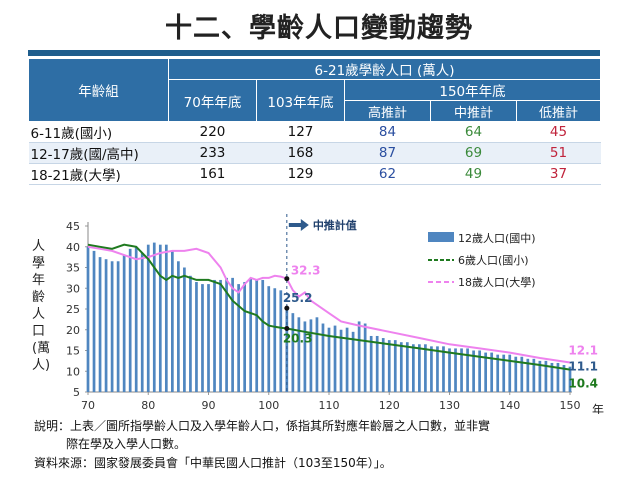  I want to click on source-note: 資料來源：國家發展委員會「中華民國人口推計（103至150年）」。, so click(213, 463).